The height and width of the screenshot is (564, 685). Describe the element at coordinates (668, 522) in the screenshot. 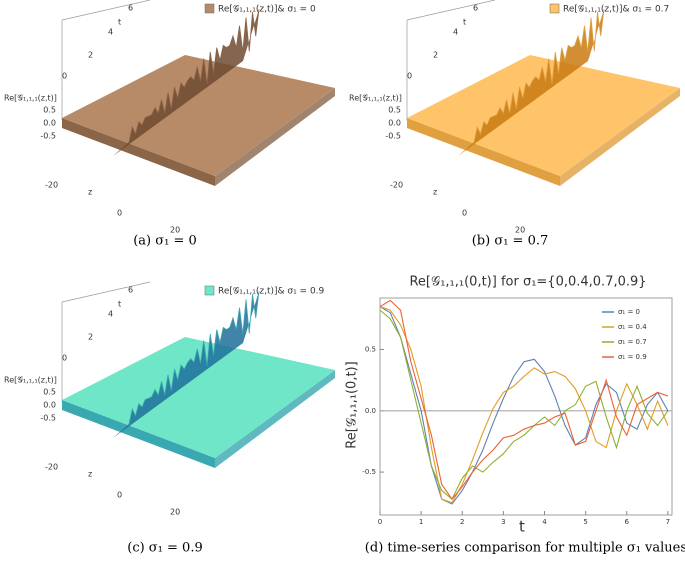

I see `x-tick-label: 7` at that location.